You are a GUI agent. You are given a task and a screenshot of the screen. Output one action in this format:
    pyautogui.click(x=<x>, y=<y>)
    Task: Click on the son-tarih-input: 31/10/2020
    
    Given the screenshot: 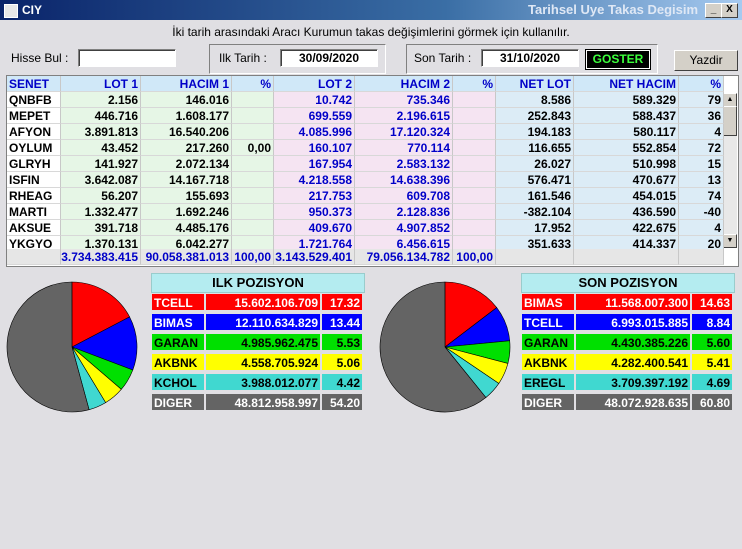 What is the action you would take?
    pyautogui.click(x=530, y=58)
    